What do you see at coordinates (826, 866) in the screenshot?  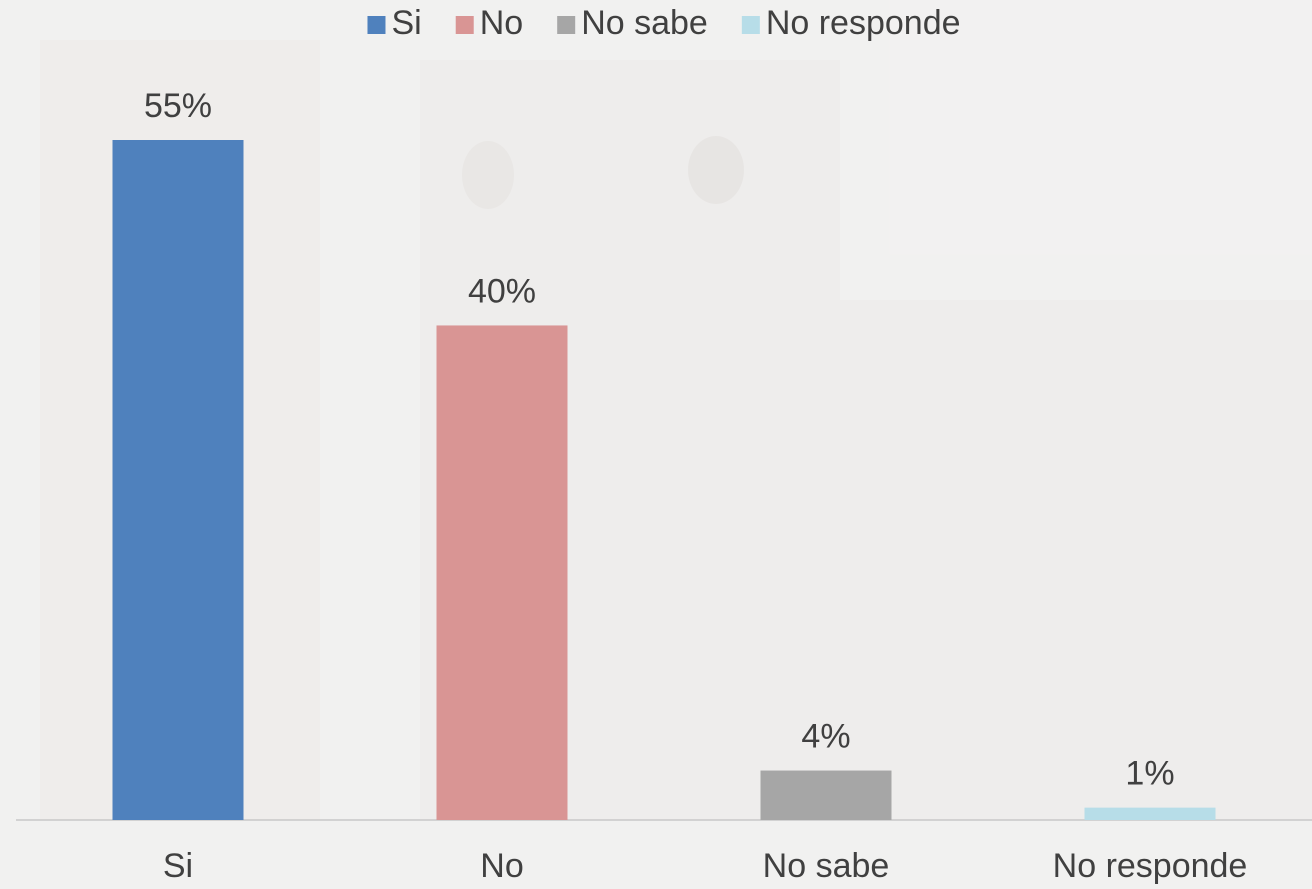 I see `x-tick-label: No sabe` at bounding box center [826, 866].